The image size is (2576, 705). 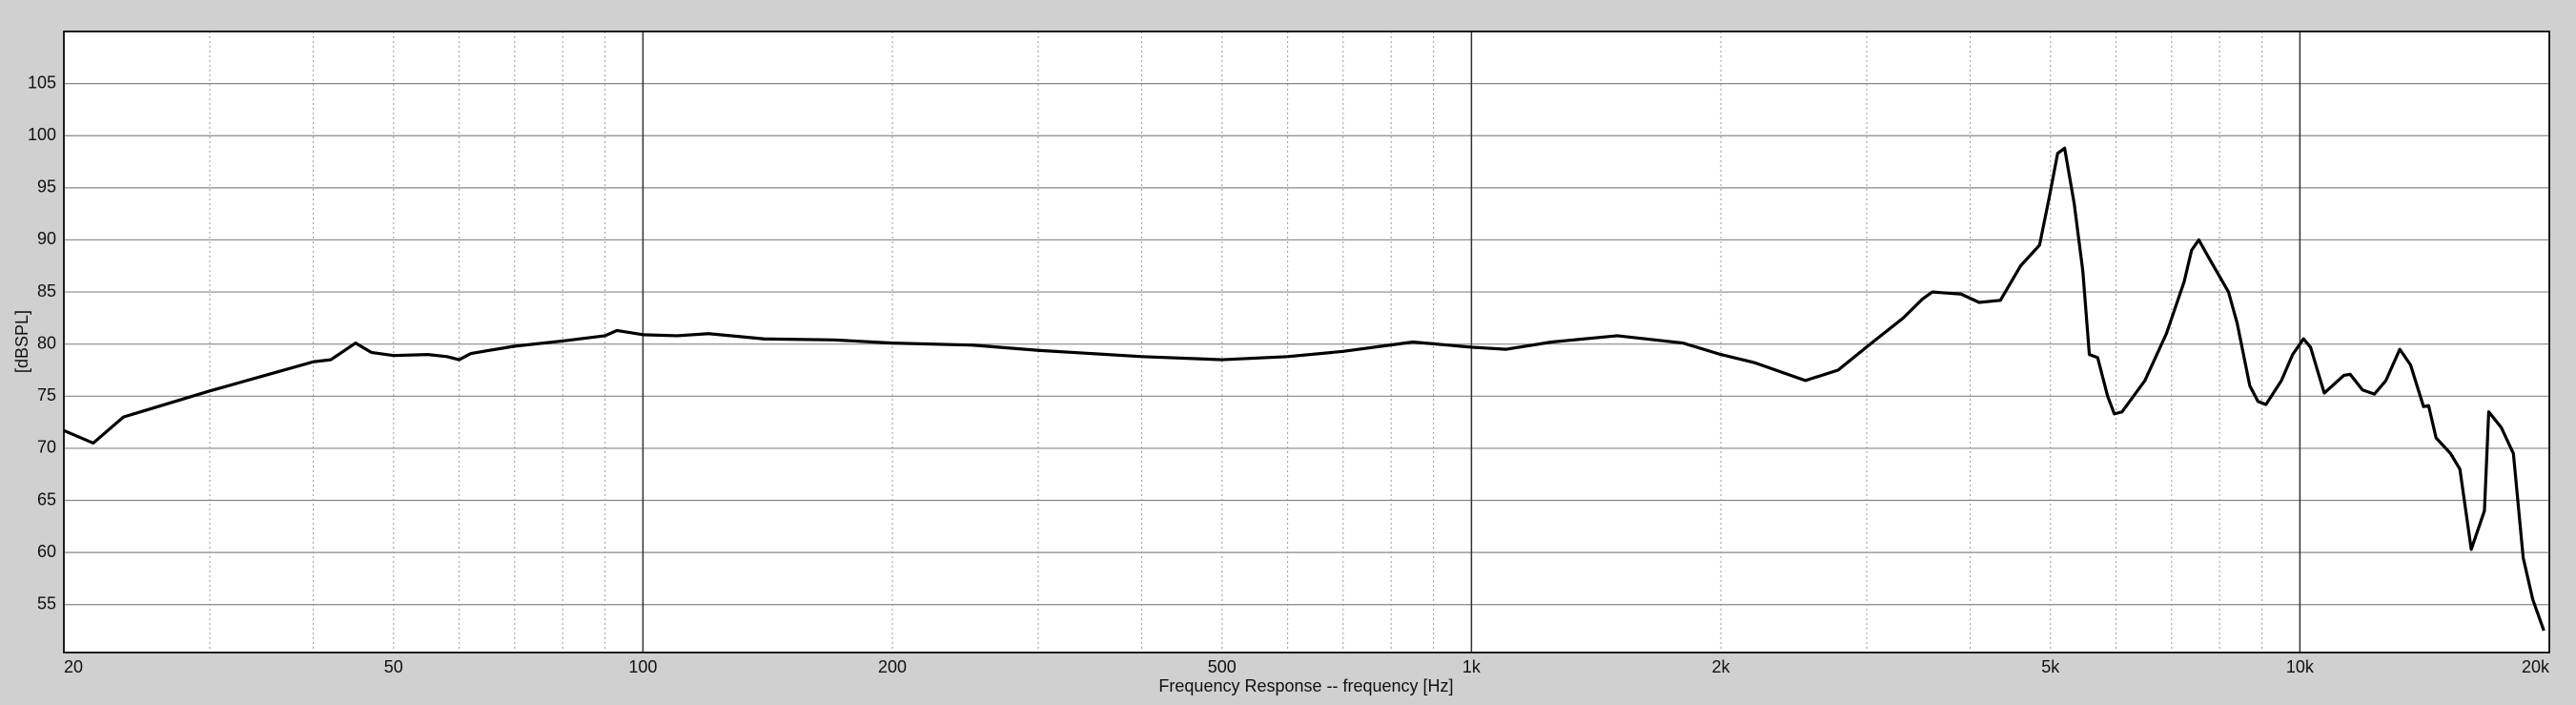 What do you see at coordinates (46, 604) in the screenshot?
I see `y-tick-label: 55` at bounding box center [46, 604].